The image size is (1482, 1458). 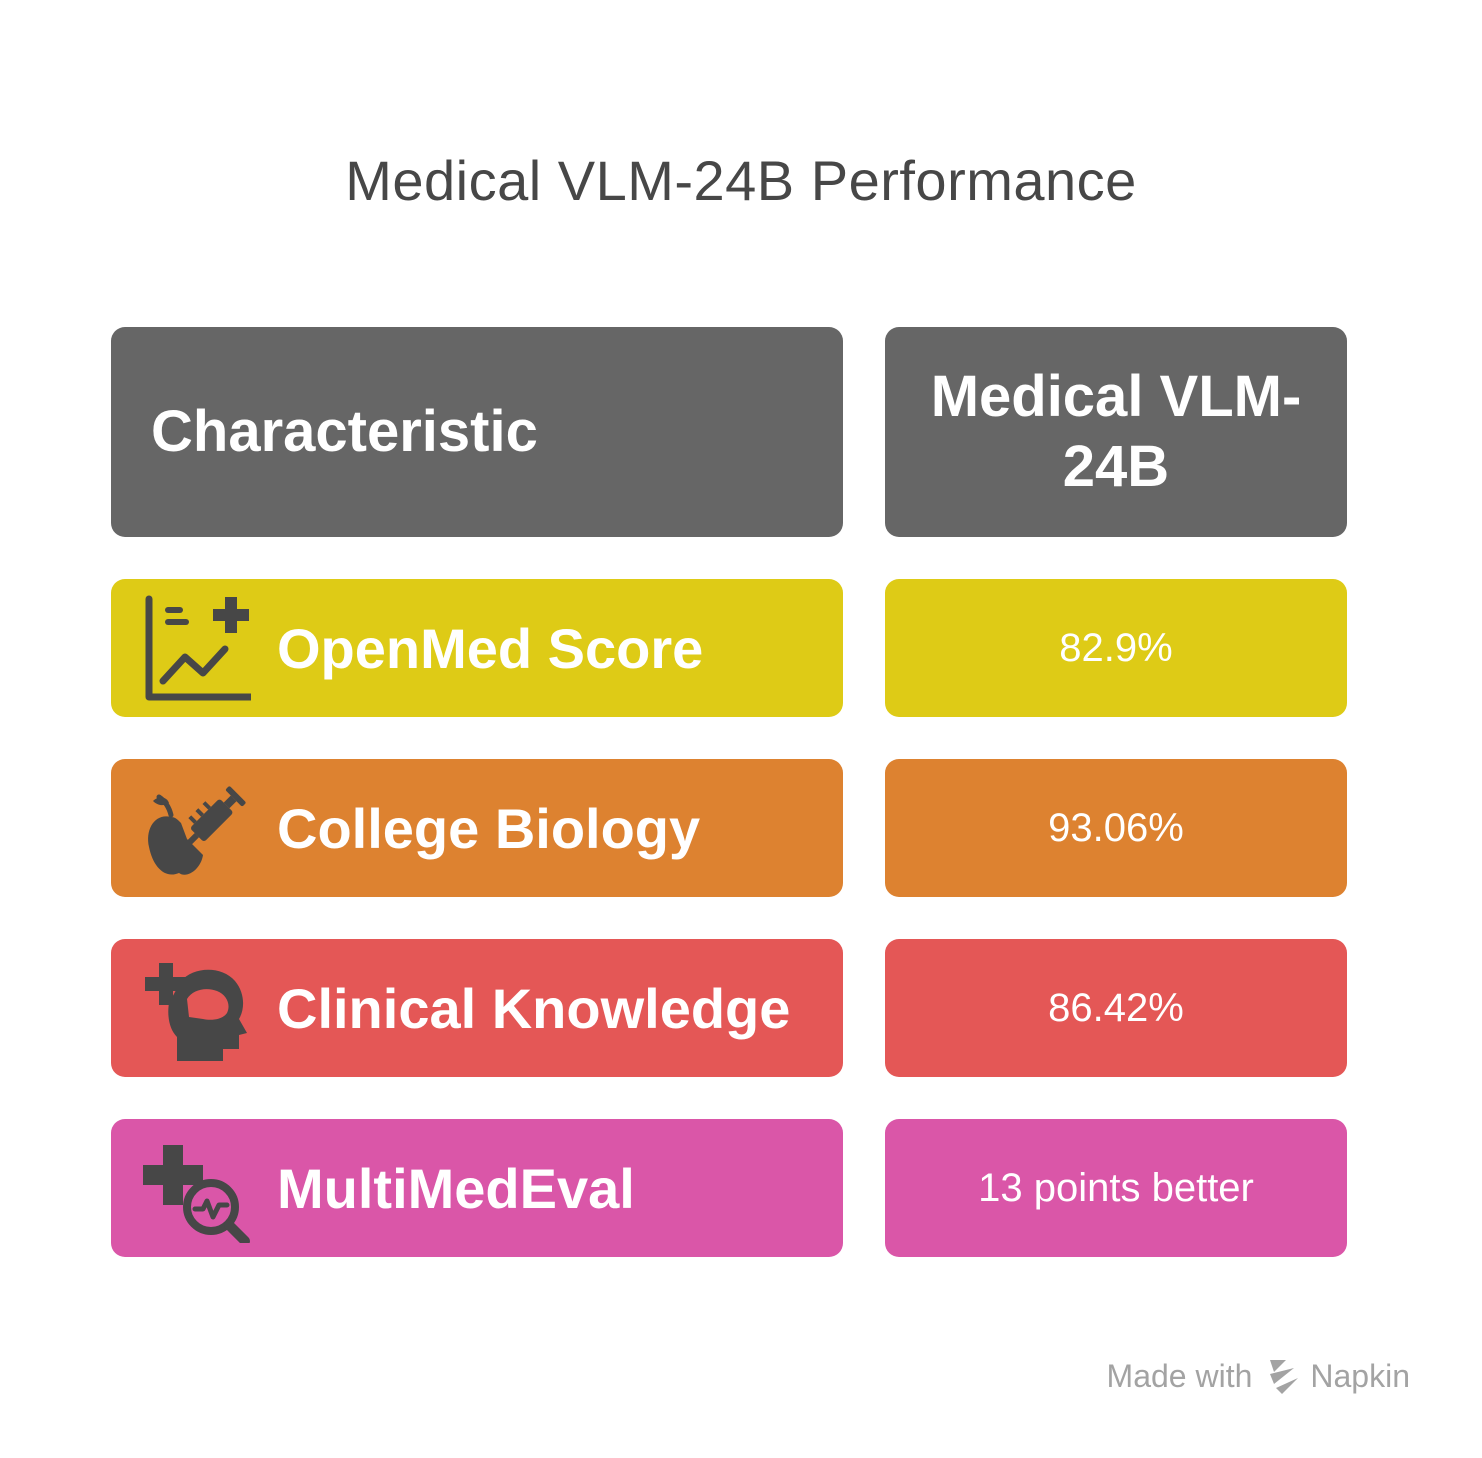 I want to click on row-value: 86.42%, so click(x=1116, y=1007).